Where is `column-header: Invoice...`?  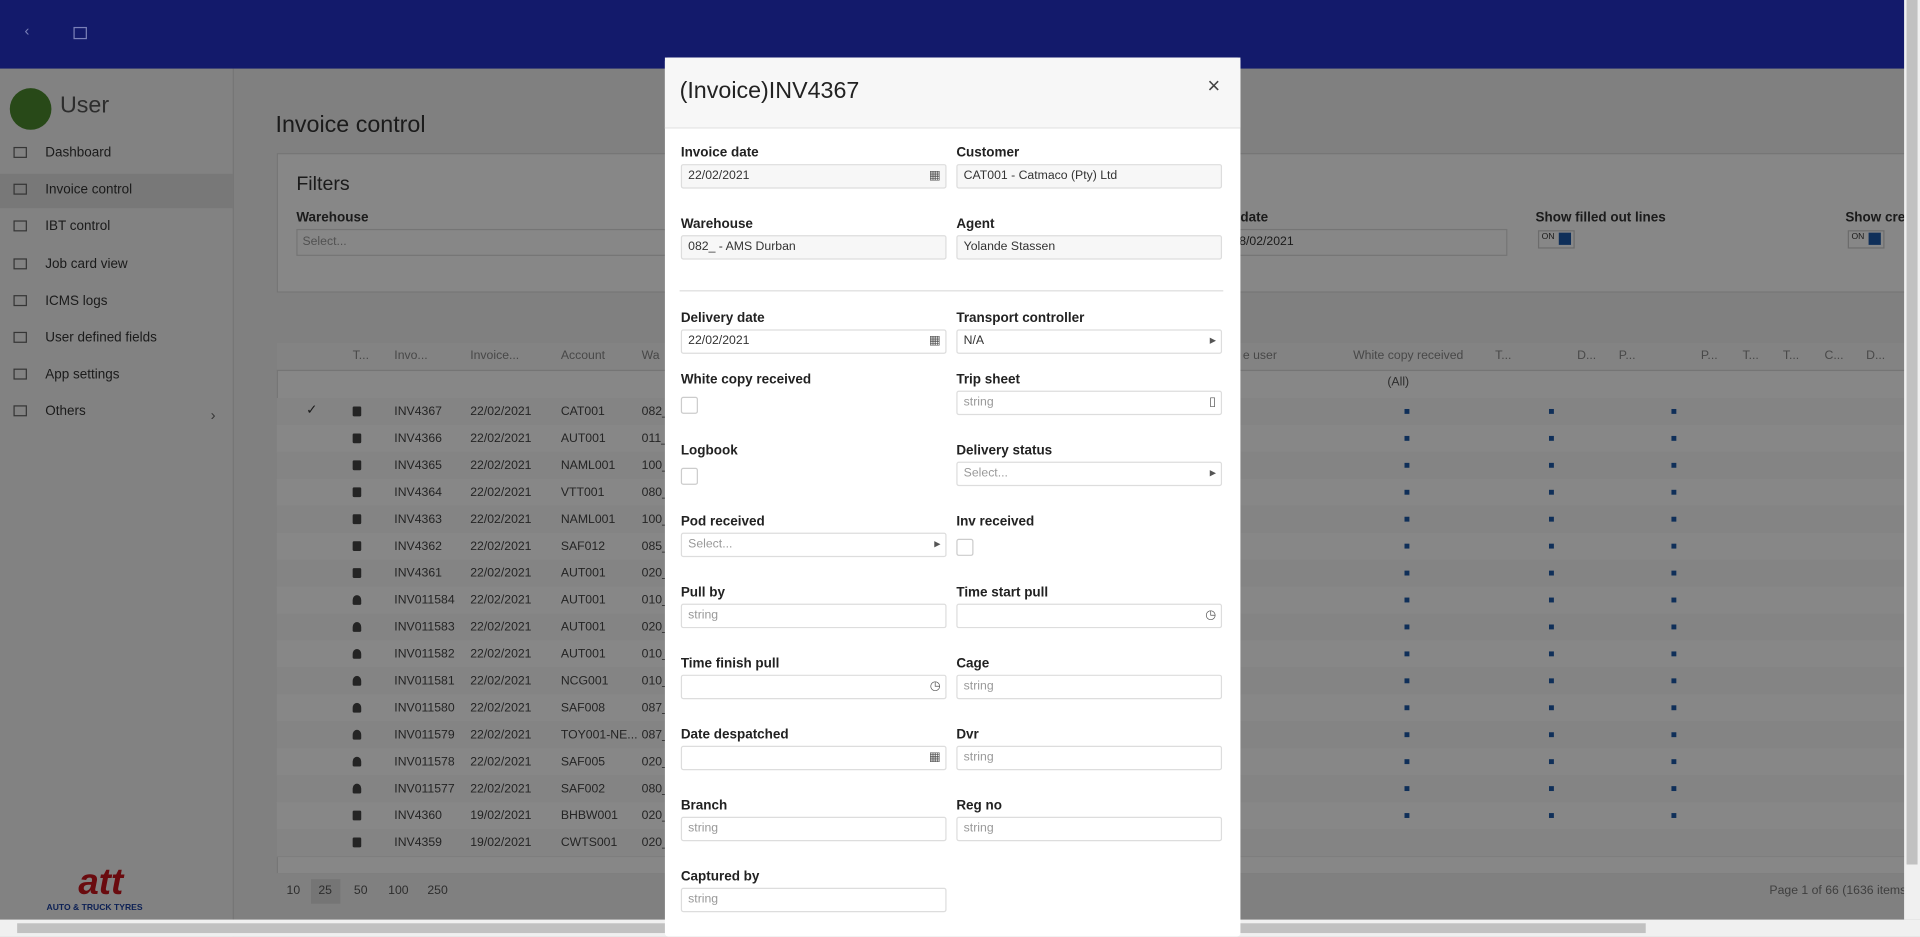 column-header: Invoice... is located at coordinates (495, 355).